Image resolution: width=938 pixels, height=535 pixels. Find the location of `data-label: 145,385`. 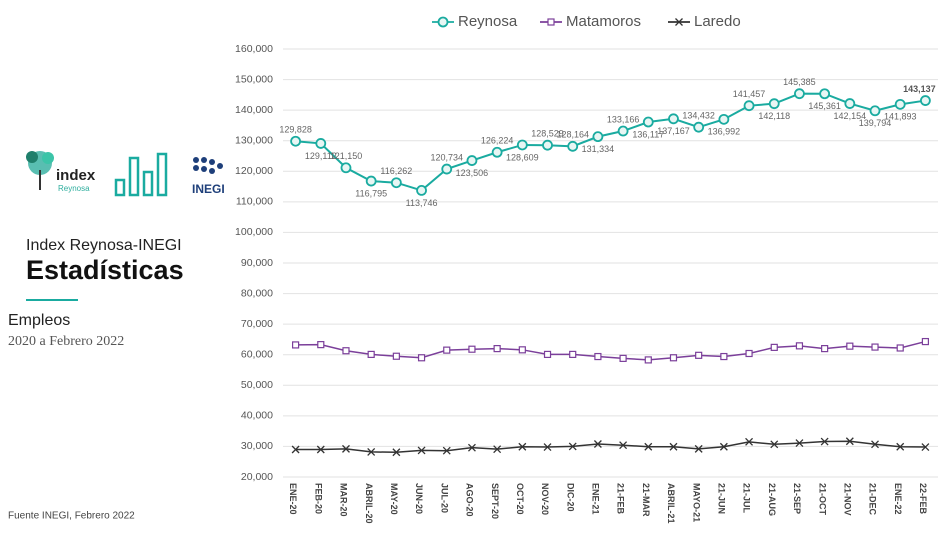

data-label: 145,385 is located at coordinates (799, 82).